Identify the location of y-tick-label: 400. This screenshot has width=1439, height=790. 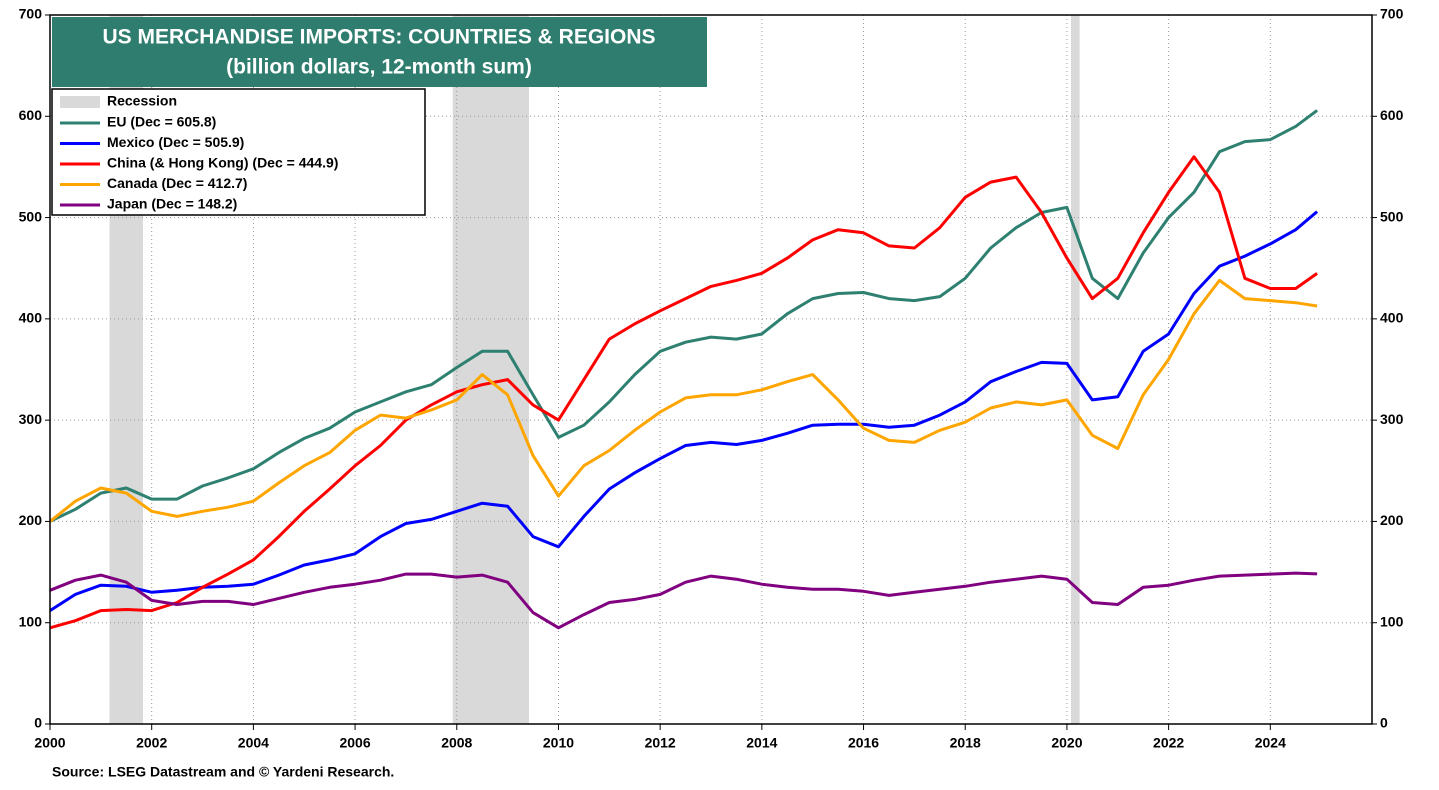
(31, 318).